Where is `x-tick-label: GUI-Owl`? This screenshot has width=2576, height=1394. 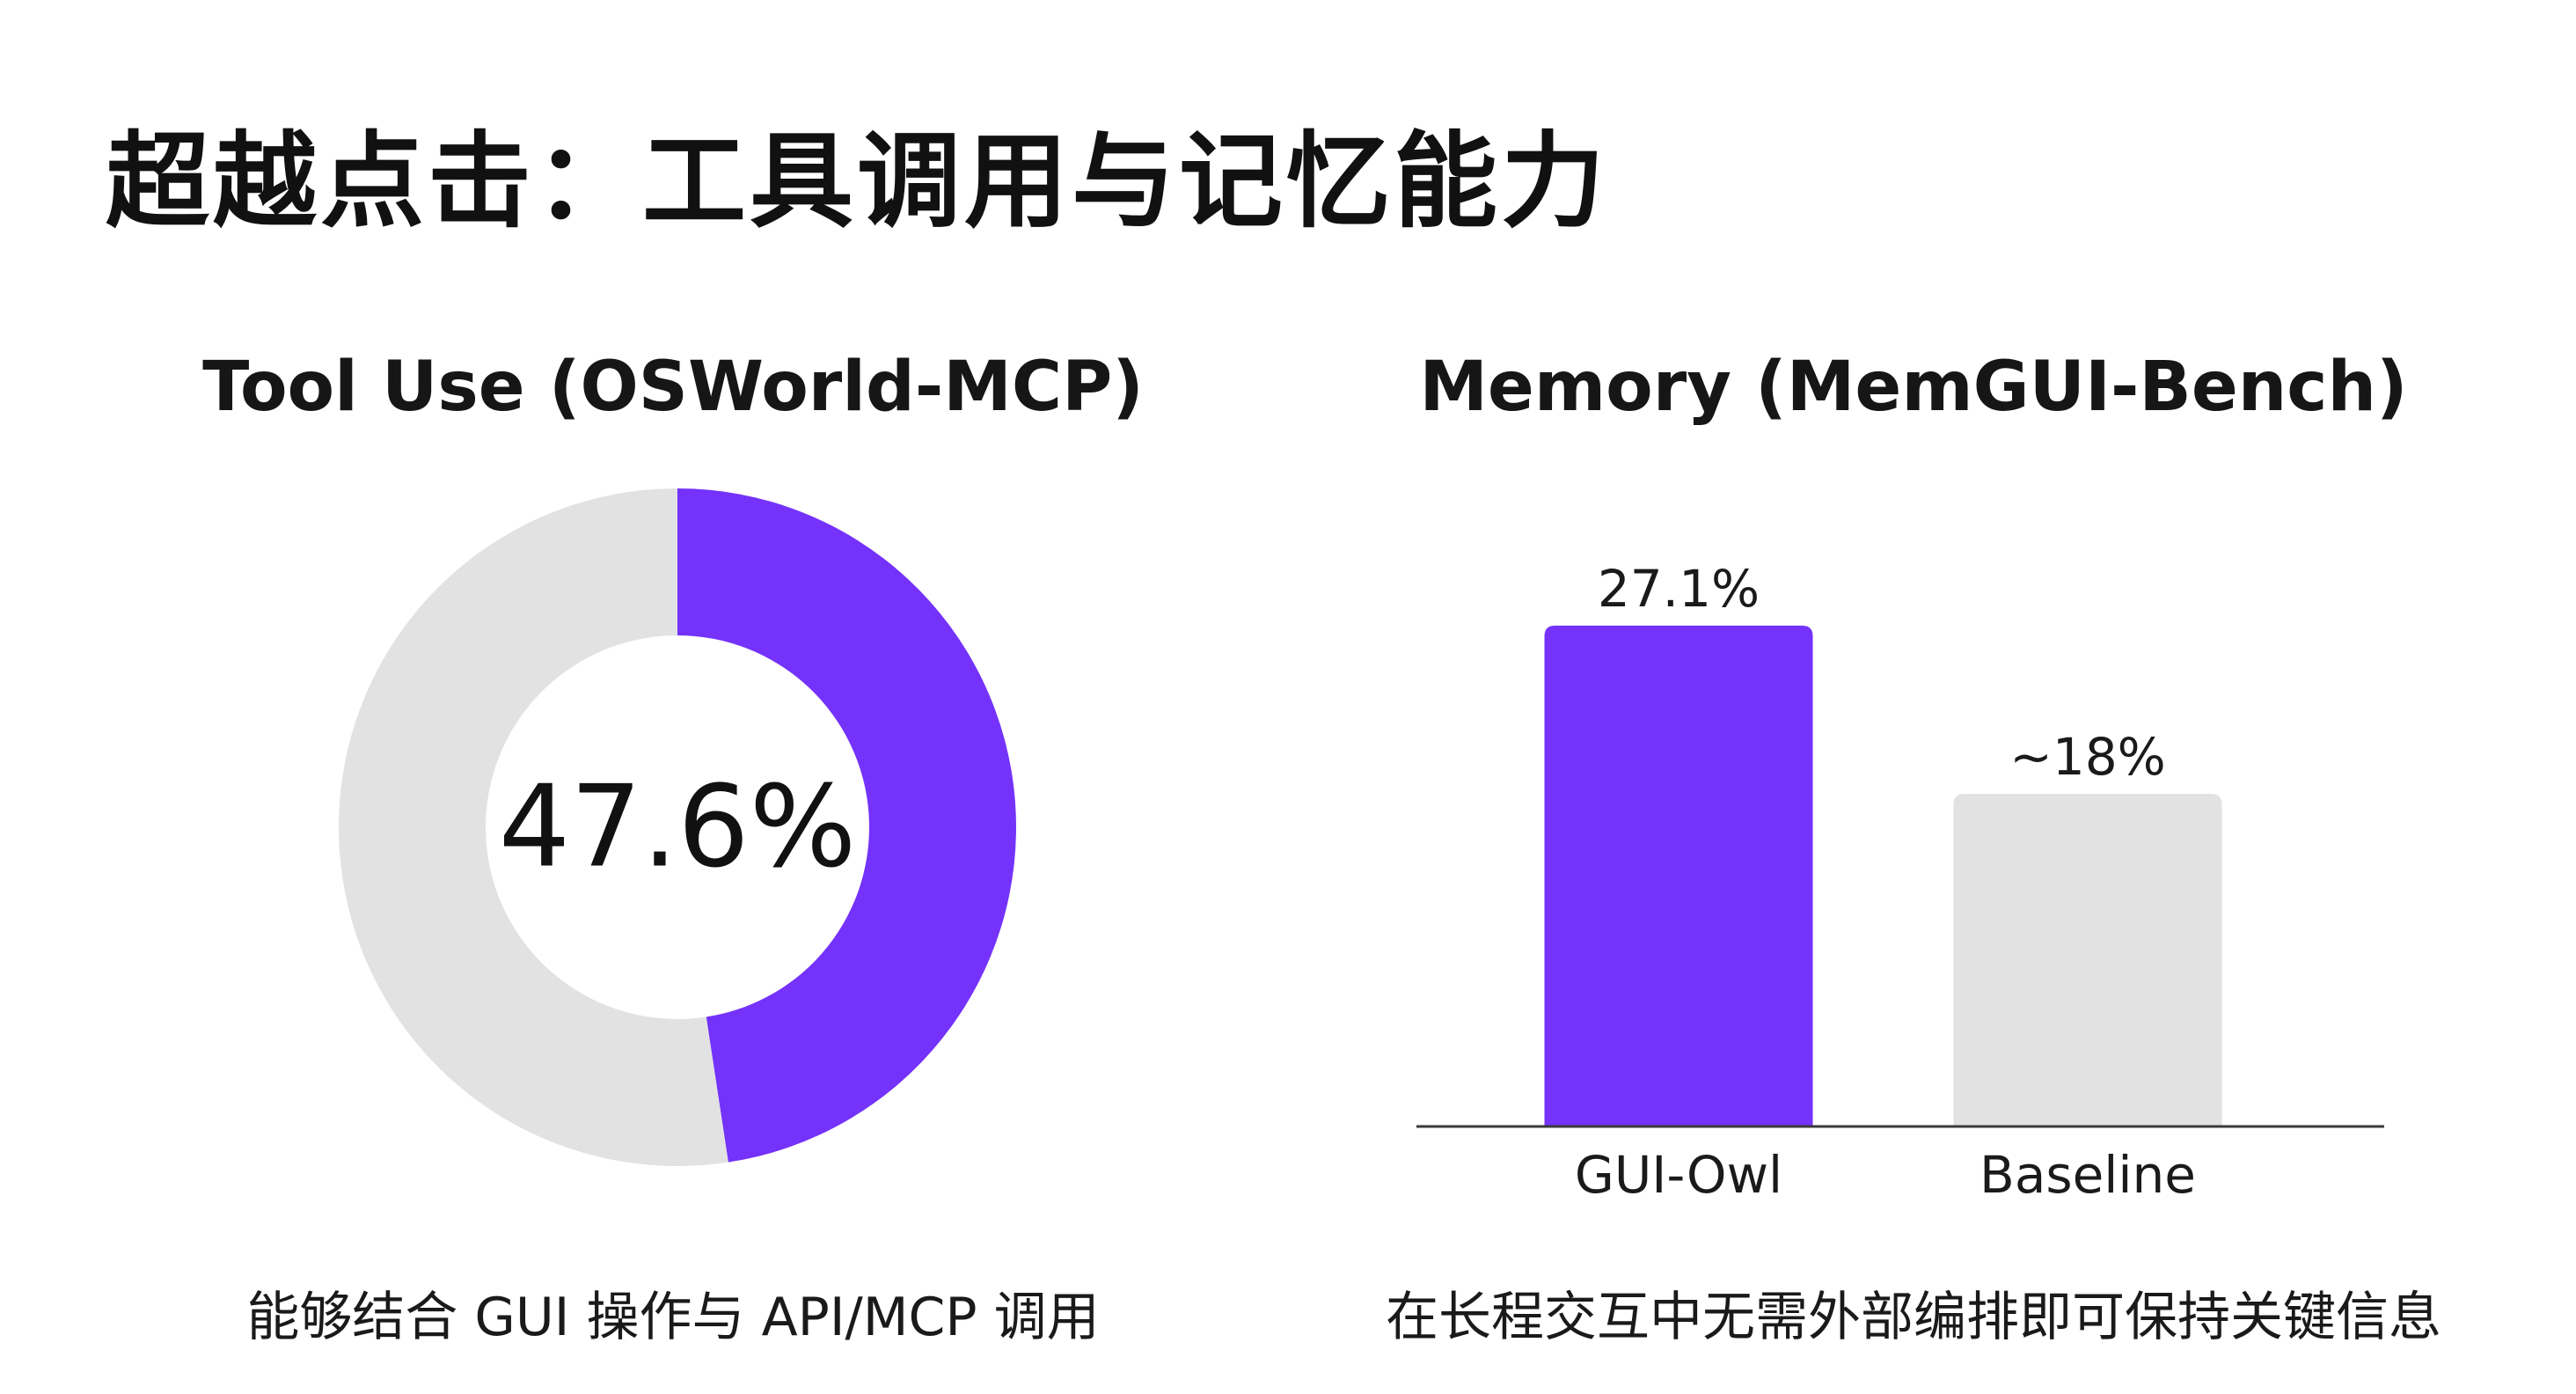
x-tick-label: GUI-Owl is located at coordinates (1678, 1175).